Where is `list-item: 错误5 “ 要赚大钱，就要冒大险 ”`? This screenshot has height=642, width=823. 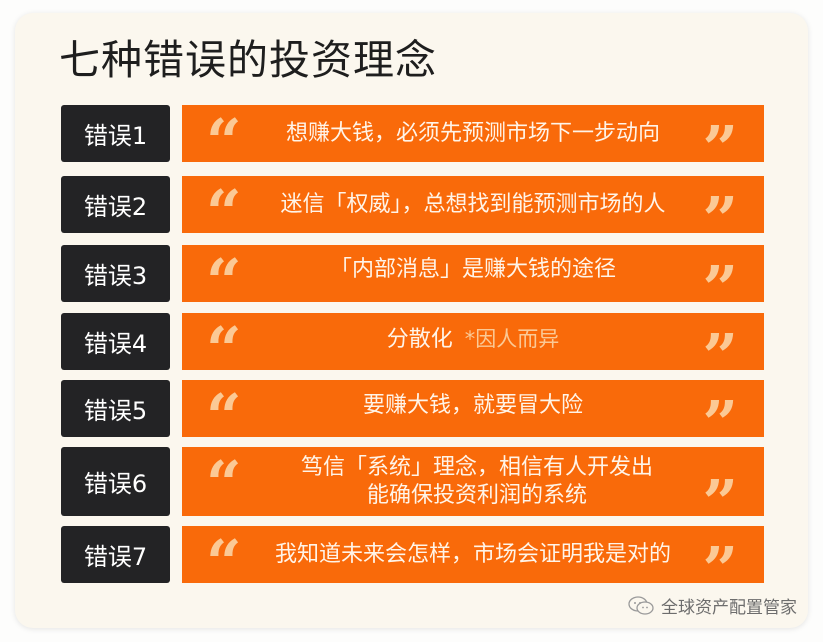
list-item: 错误5 “ 要赚大钱，就要冒大险 ” is located at coordinates (412, 417).